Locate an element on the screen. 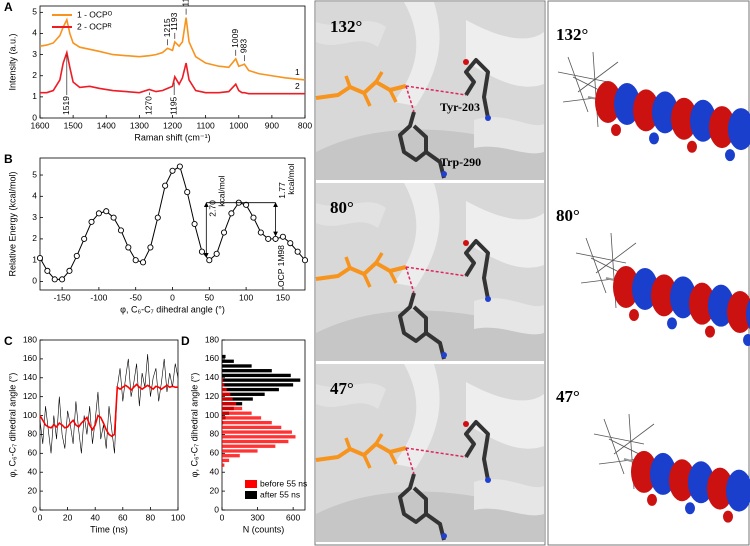 This screenshot has height=546, width=750. x-tick-label: 1300 is located at coordinates (139, 125).